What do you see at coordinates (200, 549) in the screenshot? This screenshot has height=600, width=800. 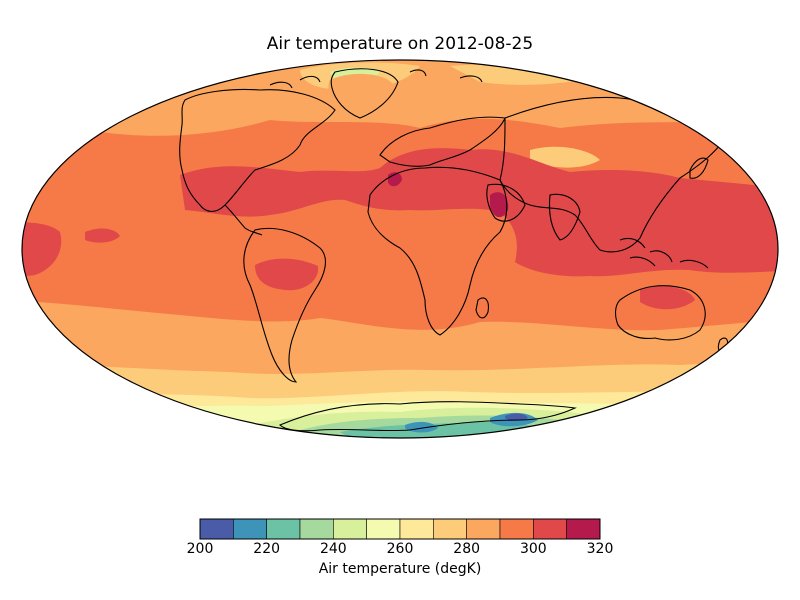 I see `colorbar-tick-label: 200` at bounding box center [200, 549].